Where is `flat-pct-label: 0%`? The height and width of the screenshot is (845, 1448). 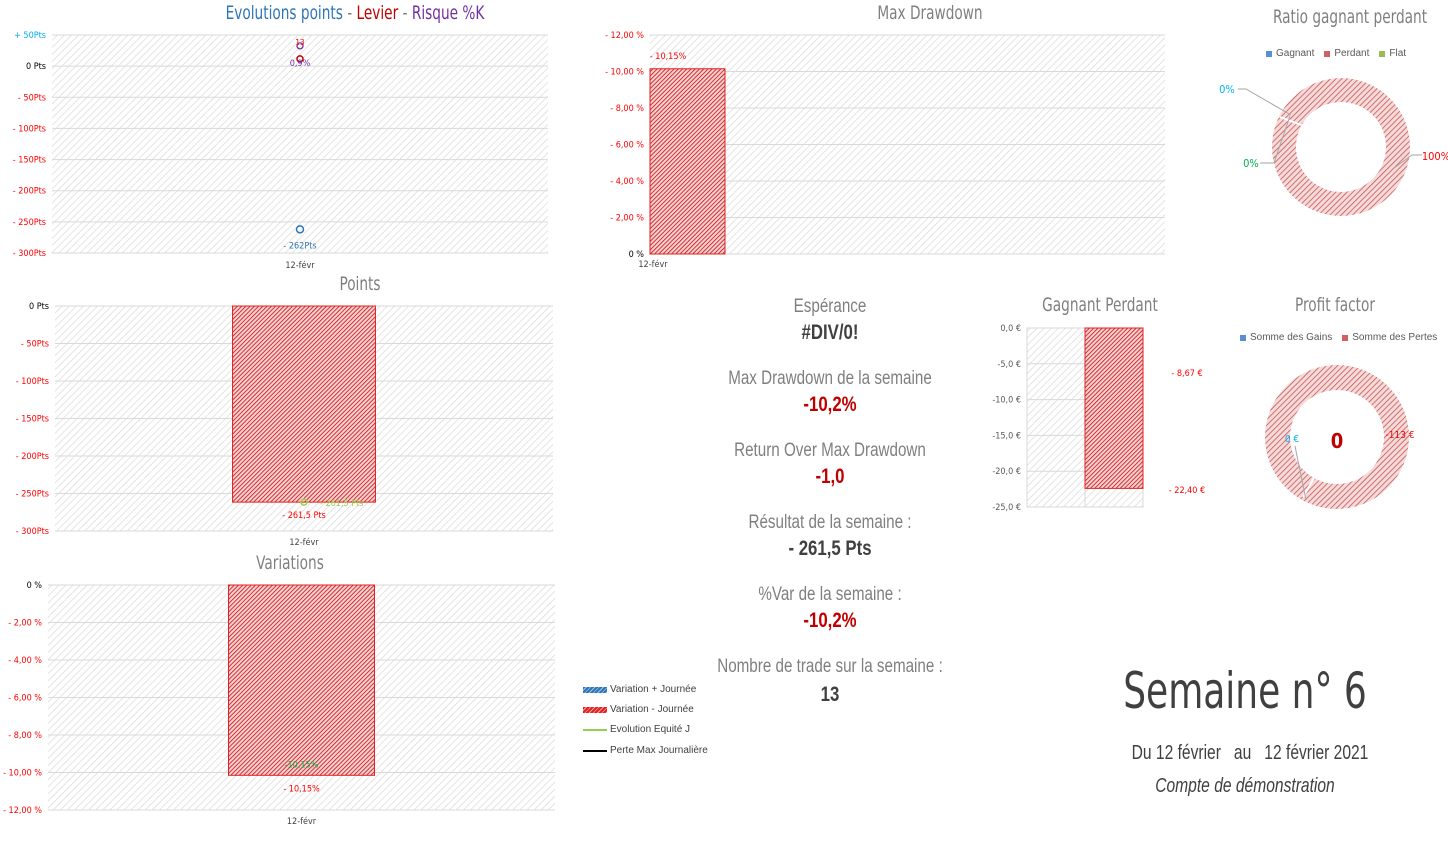 flat-pct-label: 0% is located at coordinates (1251, 163).